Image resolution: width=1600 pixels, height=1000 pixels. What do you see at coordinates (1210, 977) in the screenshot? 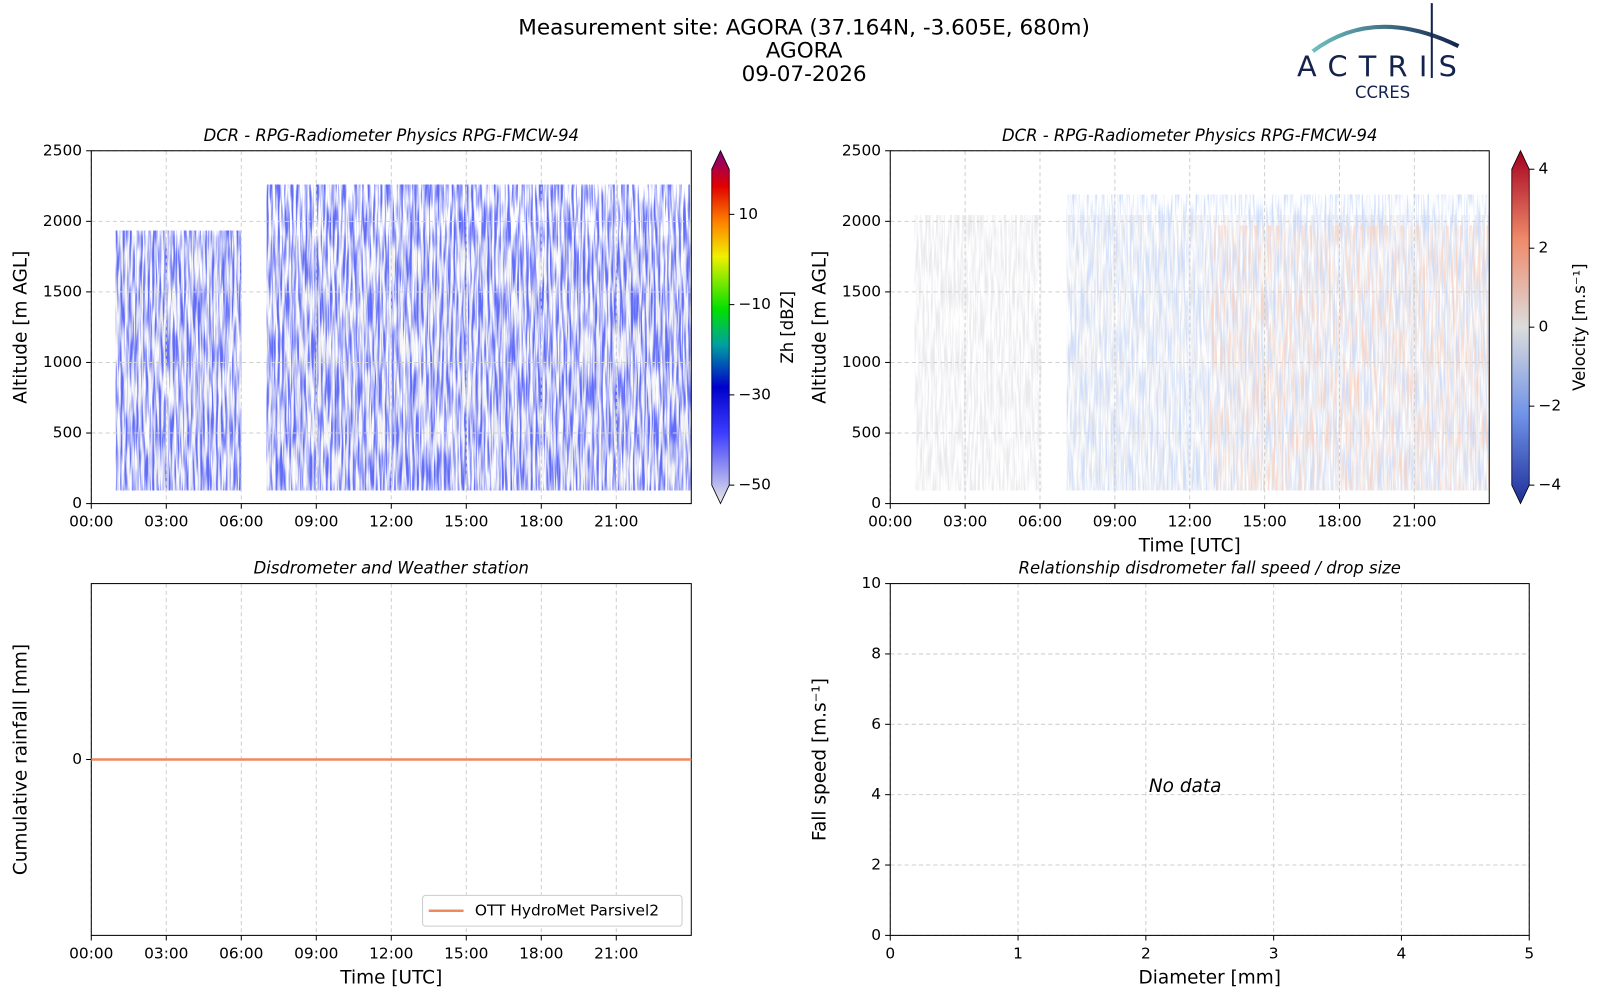
I see `x-axis-label: Diameter [mm]` at bounding box center [1210, 977].